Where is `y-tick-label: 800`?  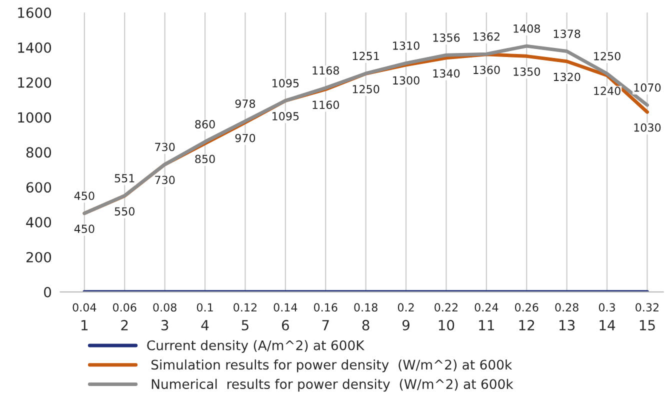
y-tick-label: 800 is located at coordinates (39, 152).